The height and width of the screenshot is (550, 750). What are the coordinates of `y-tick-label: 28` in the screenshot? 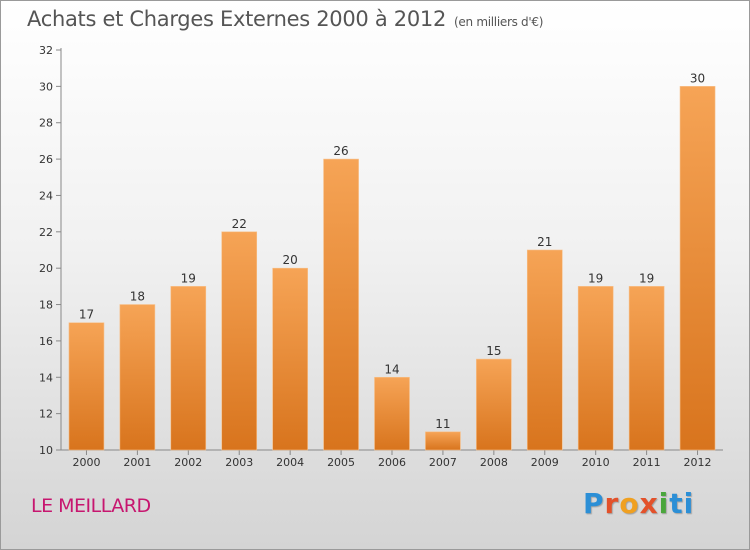 It's located at (46, 123).